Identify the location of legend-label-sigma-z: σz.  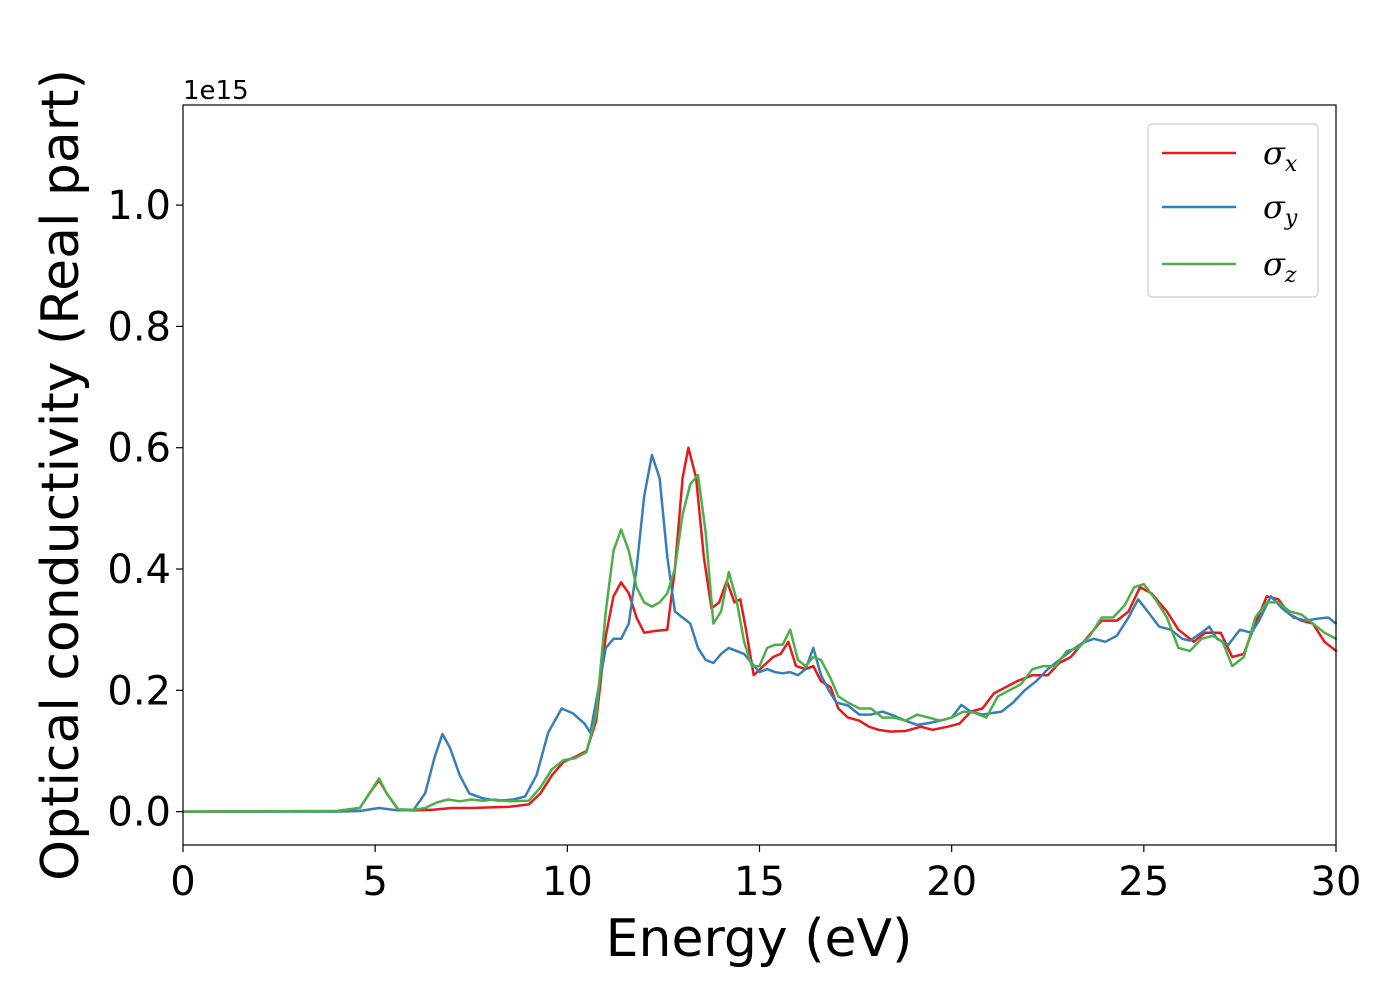
(1280, 266).